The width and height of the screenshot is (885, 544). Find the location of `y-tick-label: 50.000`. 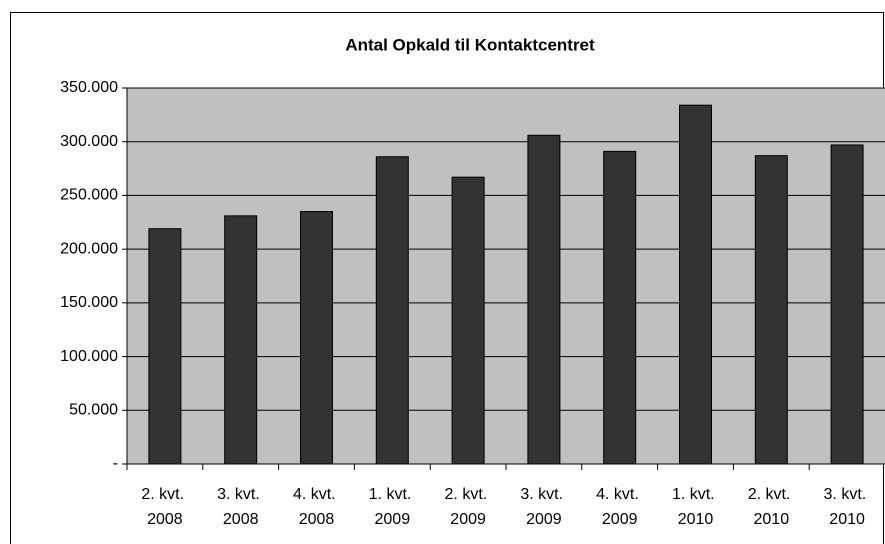

y-tick-label: 50.000 is located at coordinates (93, 410).